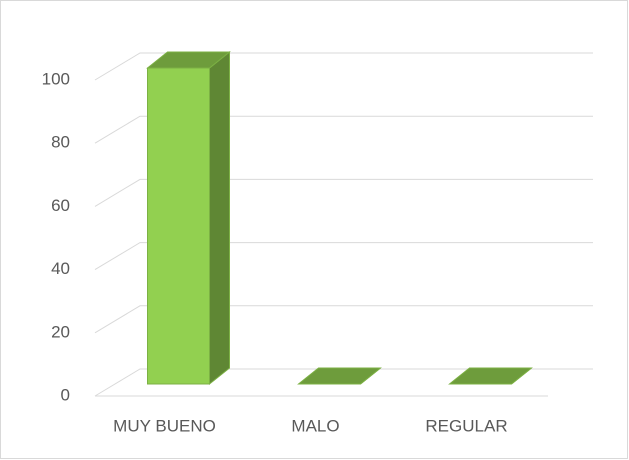  I want to click on x-tick-label: REGULAR, so click(466, 425).